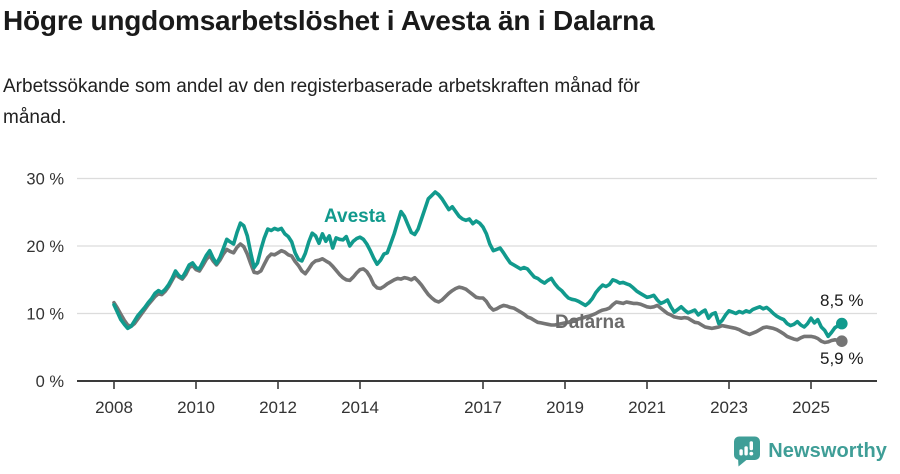 Image resolution: width=900 pixels, height=474 pixels. What do you see at coordinates (565, 407) in the screenshot?
I see `x-axis-tick-label: 2019` at bounding box center [565, 407].